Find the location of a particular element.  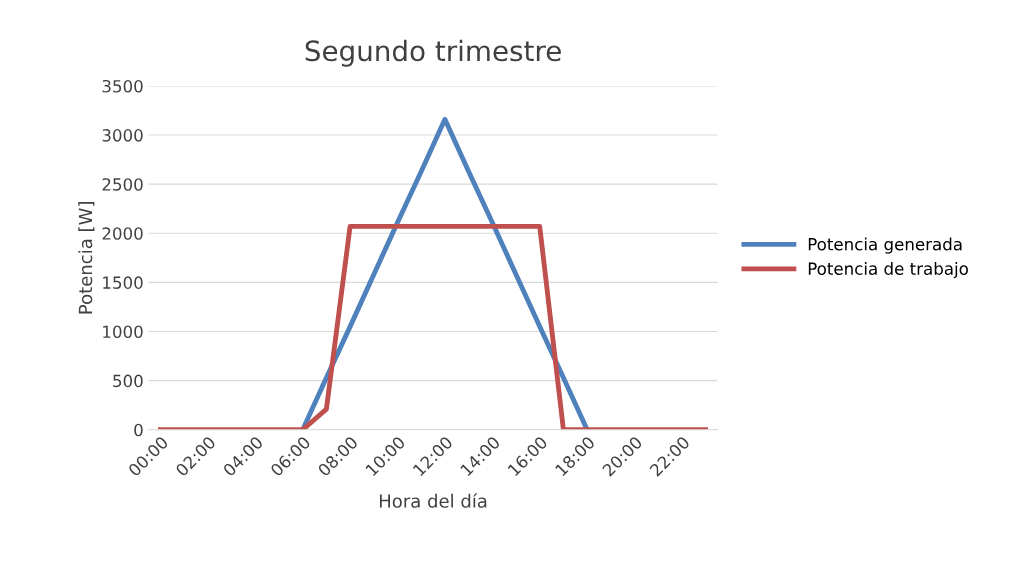

y-tick-label: 3500 is located at coordinates (122, 86).